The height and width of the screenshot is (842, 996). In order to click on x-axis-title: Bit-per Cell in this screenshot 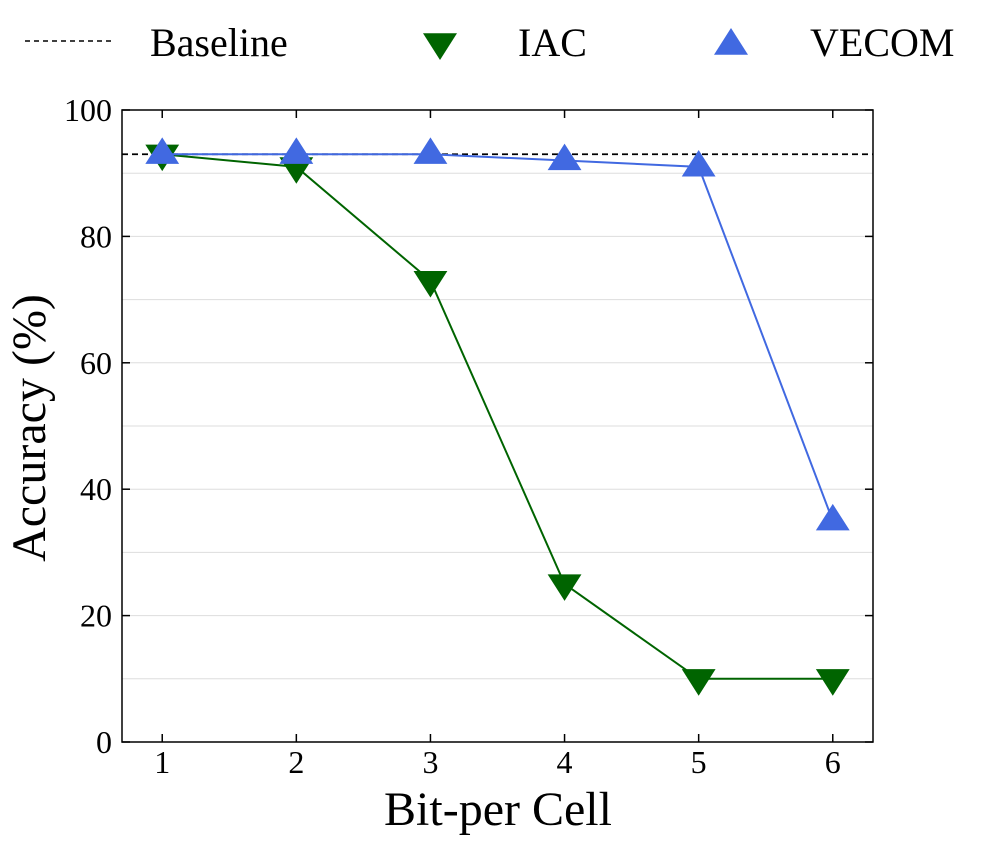, I will do `click(498, 809)`.